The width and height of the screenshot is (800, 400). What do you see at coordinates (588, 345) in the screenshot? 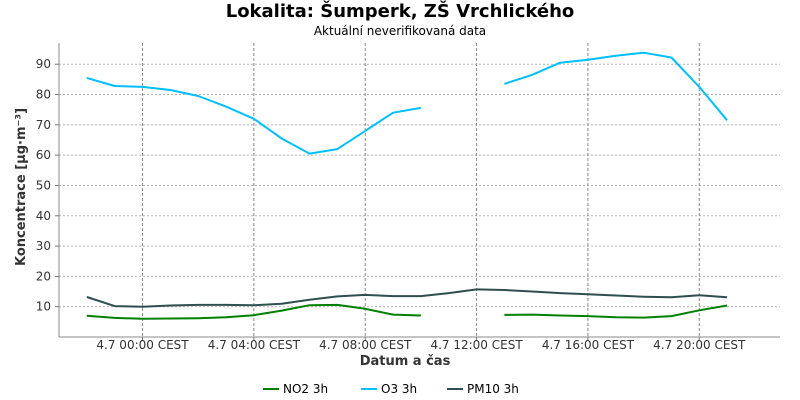
I see `x-tick-label: 4.7 16:00 CEST` at bounding box center [588, 345].